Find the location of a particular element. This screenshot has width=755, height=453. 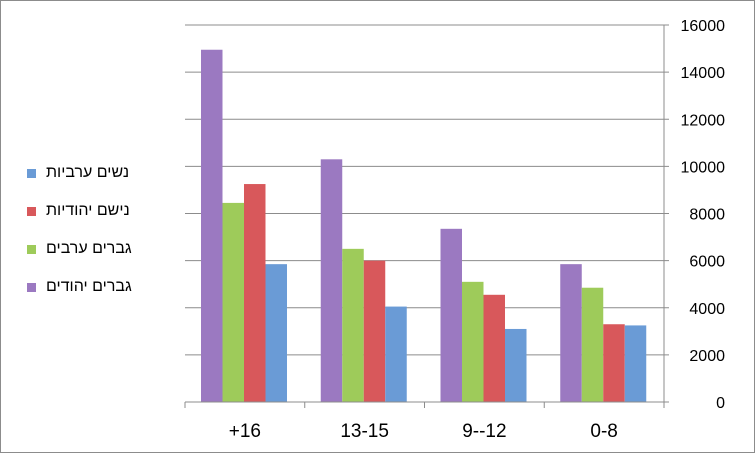

legend-item: נישם יהודיות is located at coordinates (107, 211).